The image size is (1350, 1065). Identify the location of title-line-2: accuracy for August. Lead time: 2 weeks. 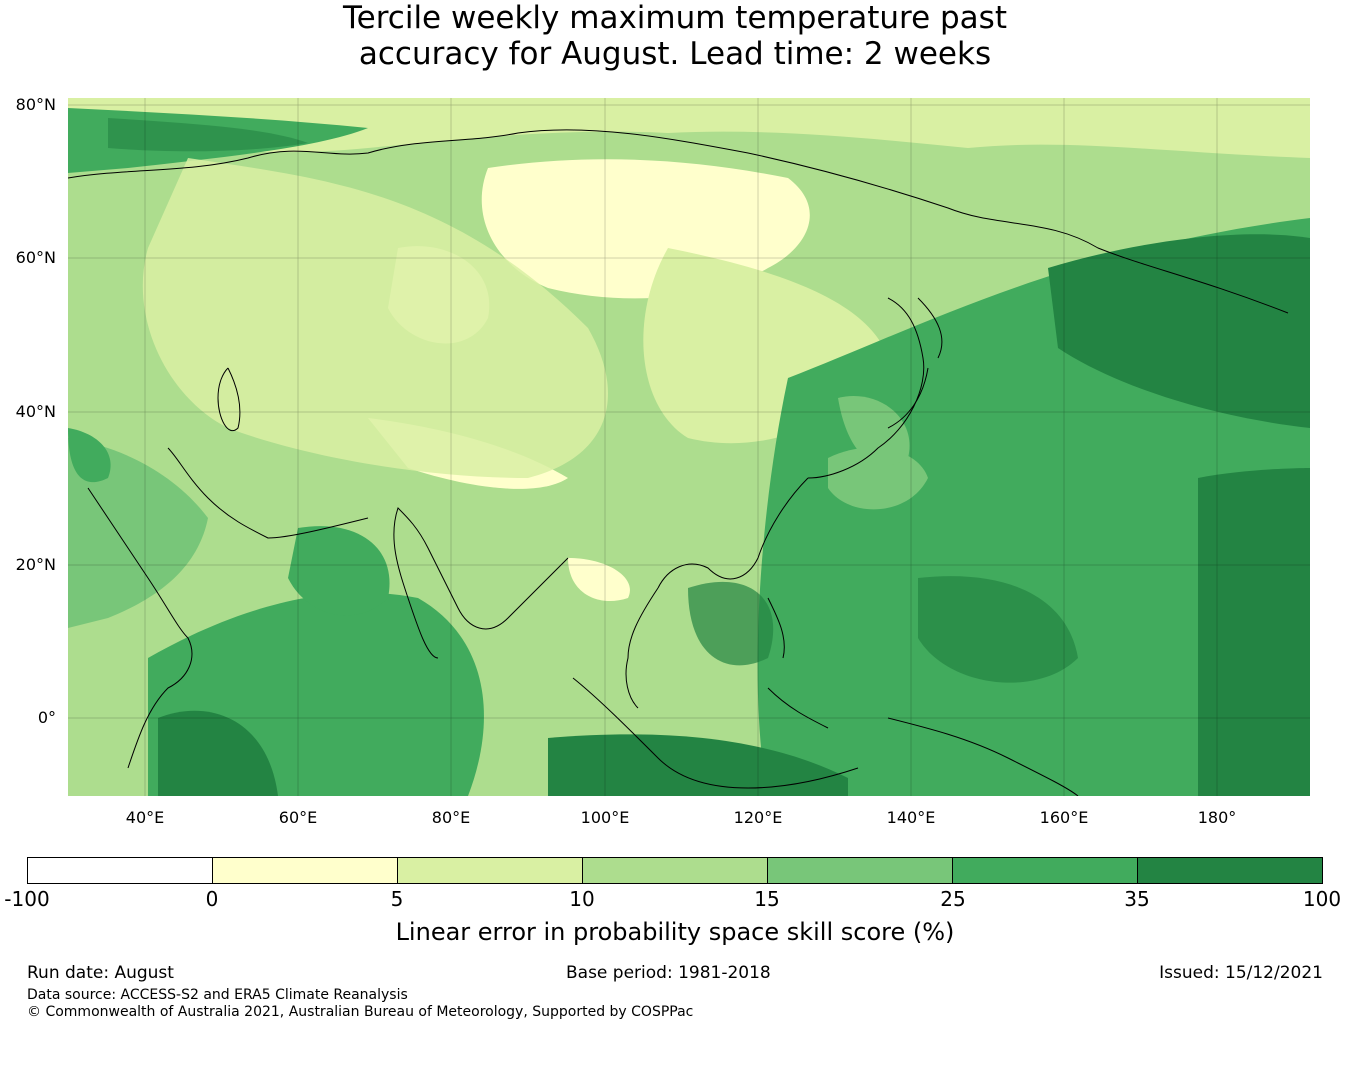
(675, 54).